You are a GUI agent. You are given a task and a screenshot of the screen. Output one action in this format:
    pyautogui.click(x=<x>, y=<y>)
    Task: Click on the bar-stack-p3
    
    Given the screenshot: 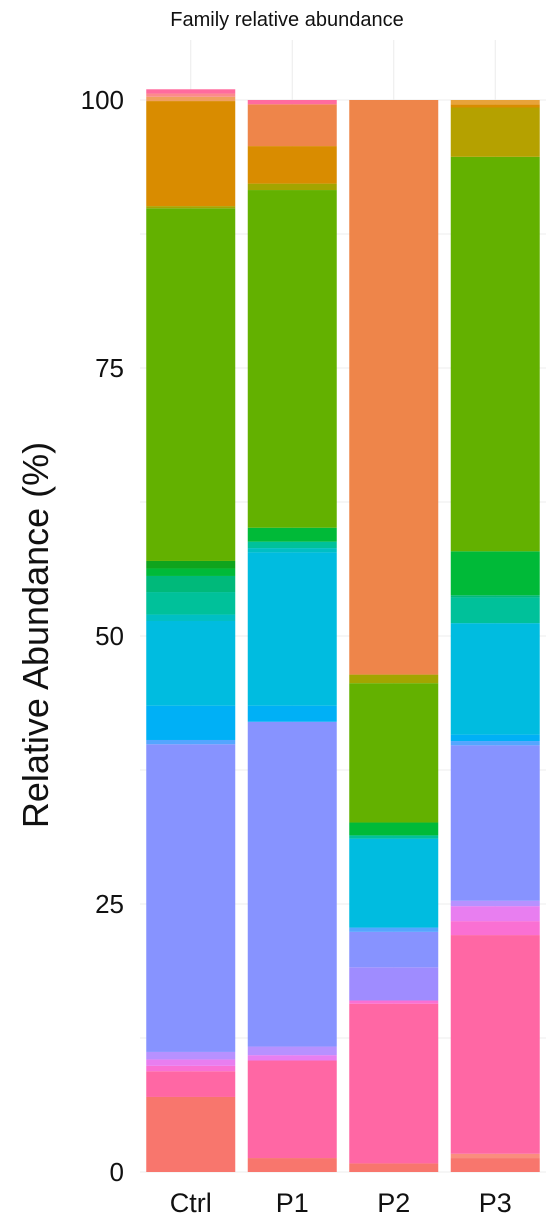 What is the action you would take?
    pyautogui.click(x=495, y=636)
    